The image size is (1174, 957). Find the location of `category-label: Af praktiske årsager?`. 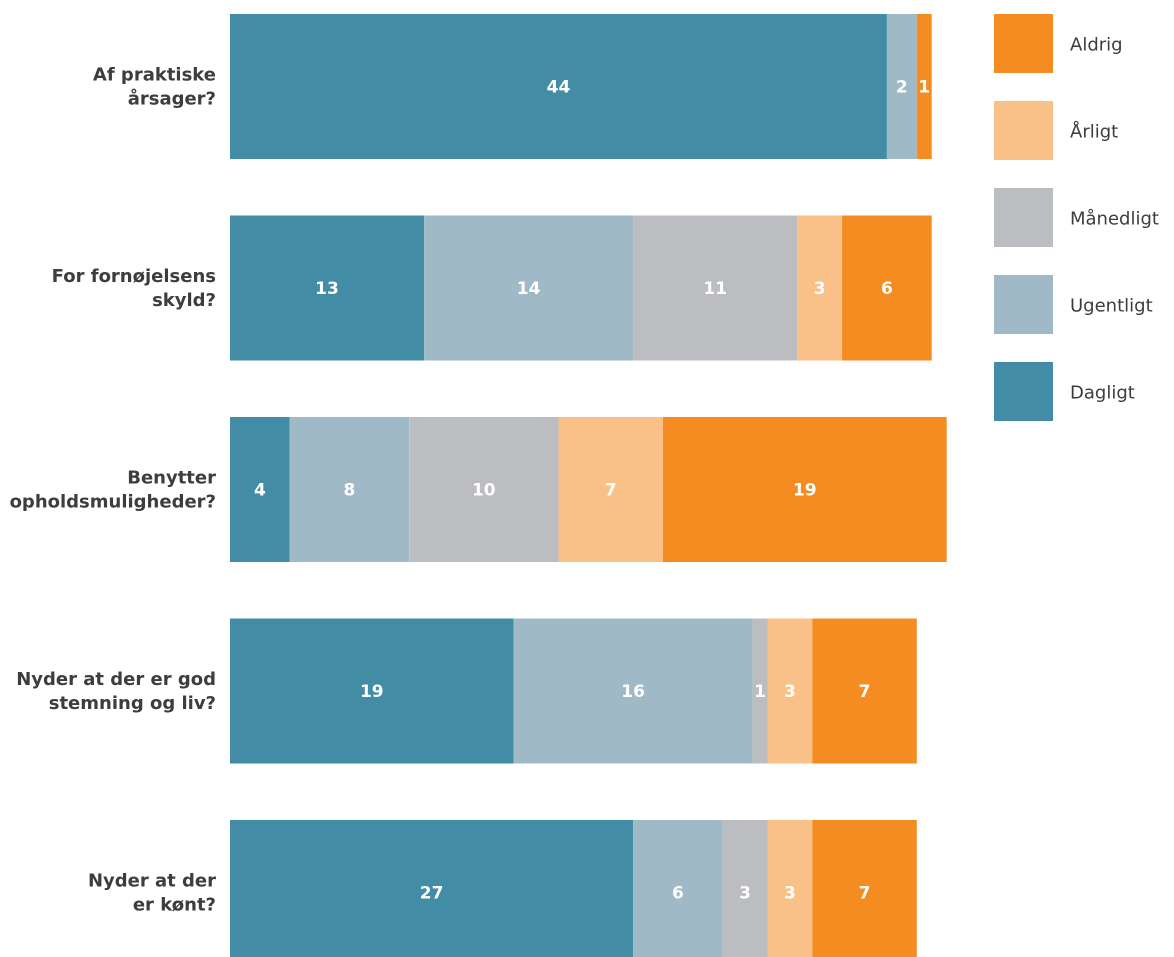

category-label: Af praktiske årsager? is located at coordinates (154, 87).